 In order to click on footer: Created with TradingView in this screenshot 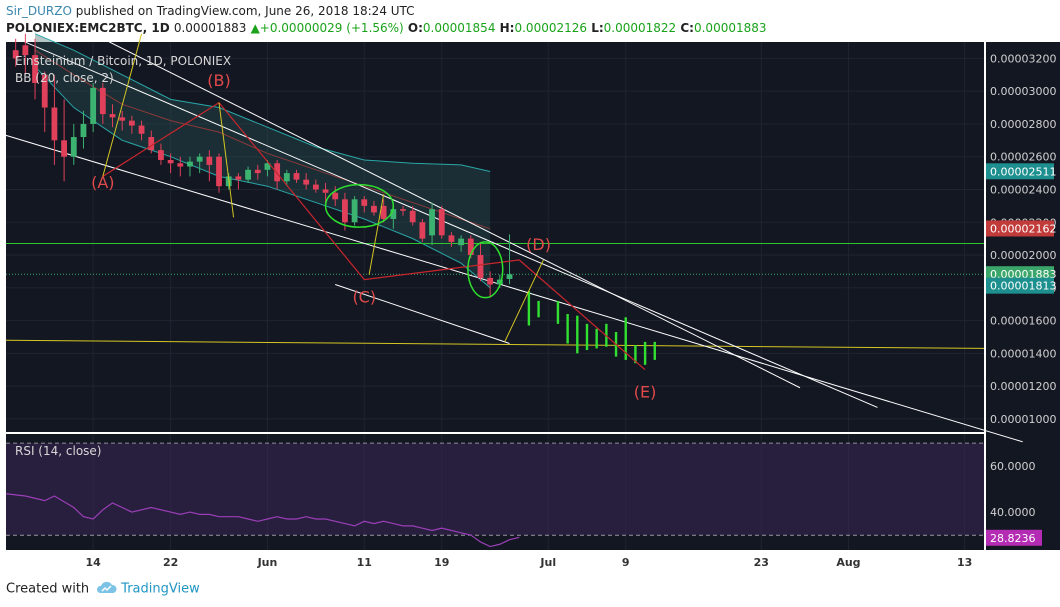, I will do `click(103, 589)`.